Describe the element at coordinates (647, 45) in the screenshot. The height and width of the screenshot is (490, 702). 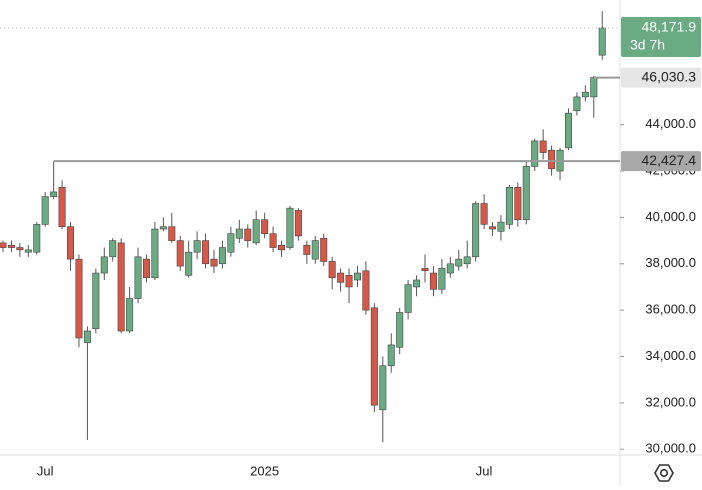
I see `price-sublabel: 3d 7h` at that location.